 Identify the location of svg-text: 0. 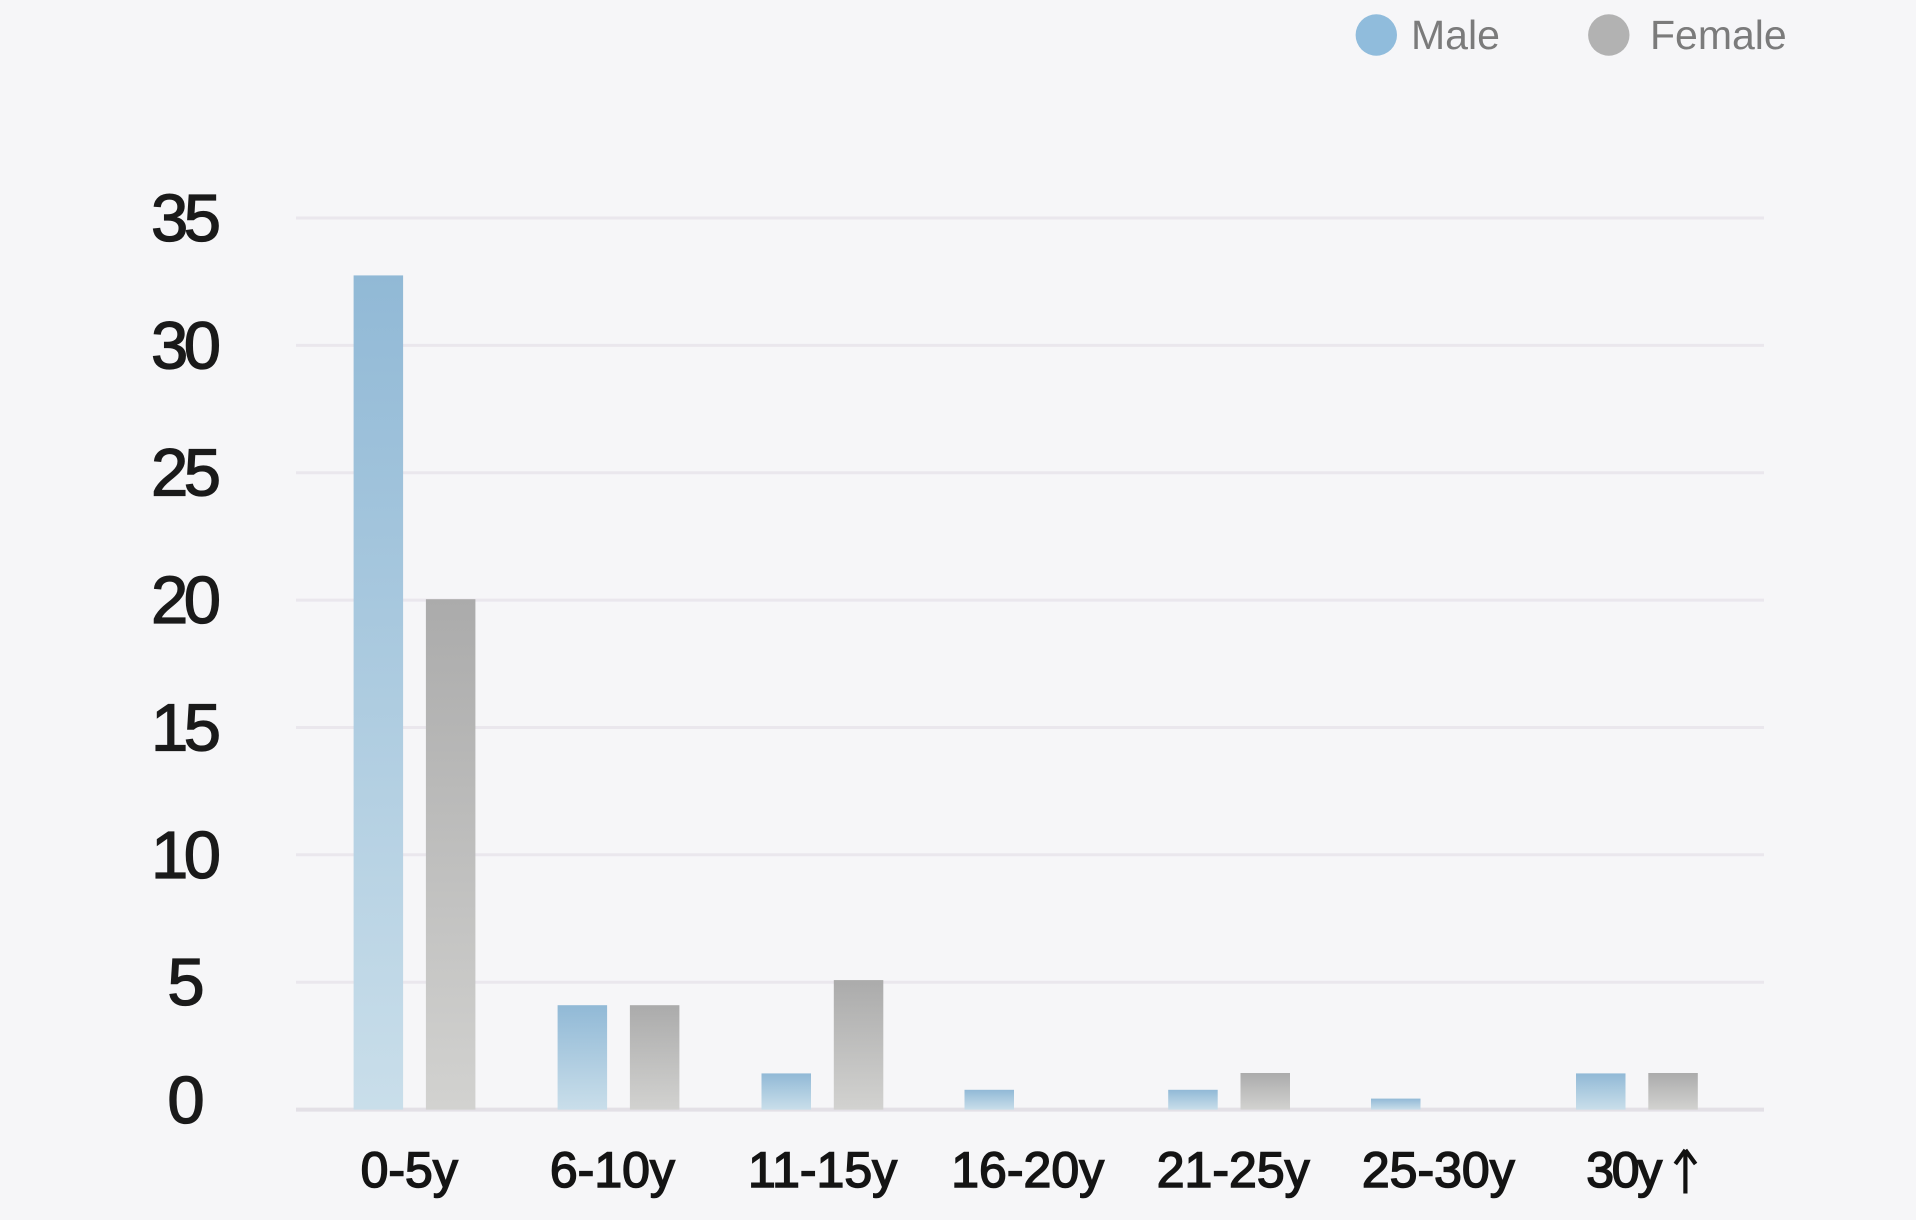
(185, 1100).